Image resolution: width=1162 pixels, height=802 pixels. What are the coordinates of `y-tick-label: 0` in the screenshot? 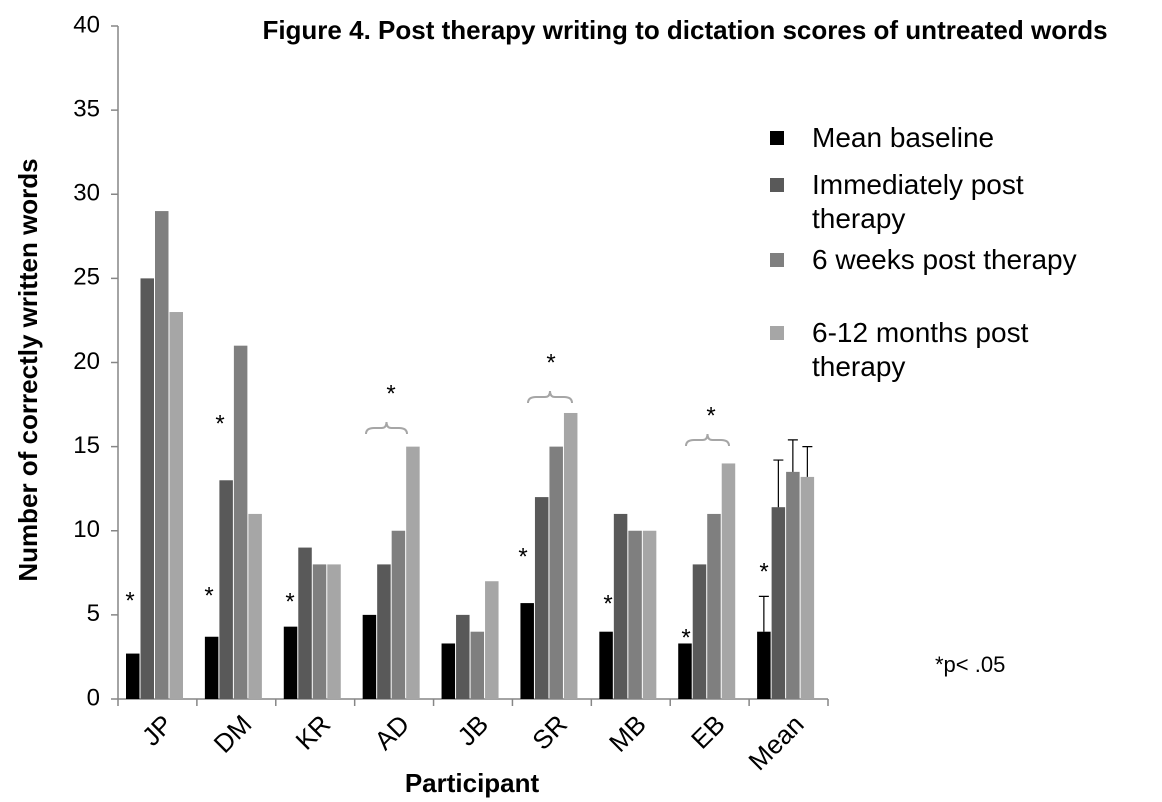 It's located at (93, 697).